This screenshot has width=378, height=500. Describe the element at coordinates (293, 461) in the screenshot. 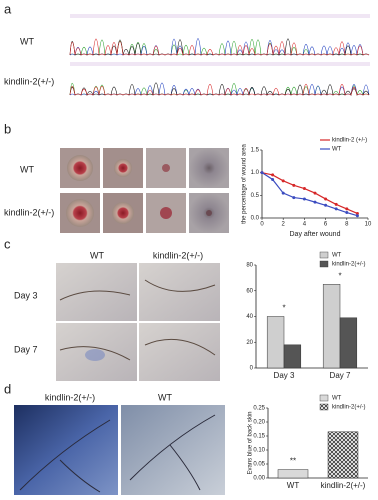

I see `significance: **` at that location.